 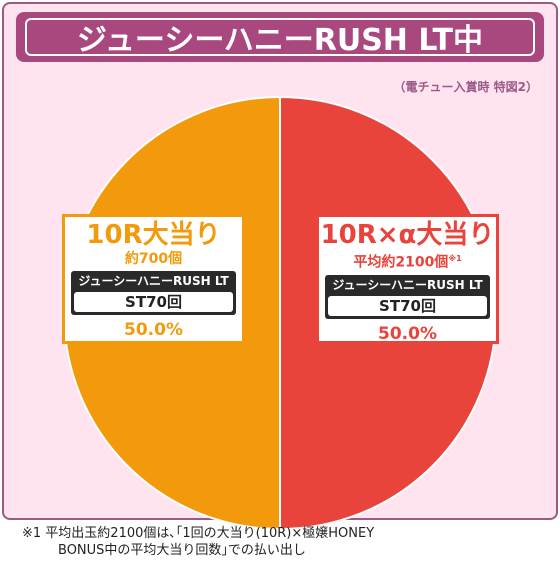 What do you see at coordinates (401, 262) in the screenshot?
I see `right-box-sub-text: 平均約2100個` at bounding box center [401, 262].